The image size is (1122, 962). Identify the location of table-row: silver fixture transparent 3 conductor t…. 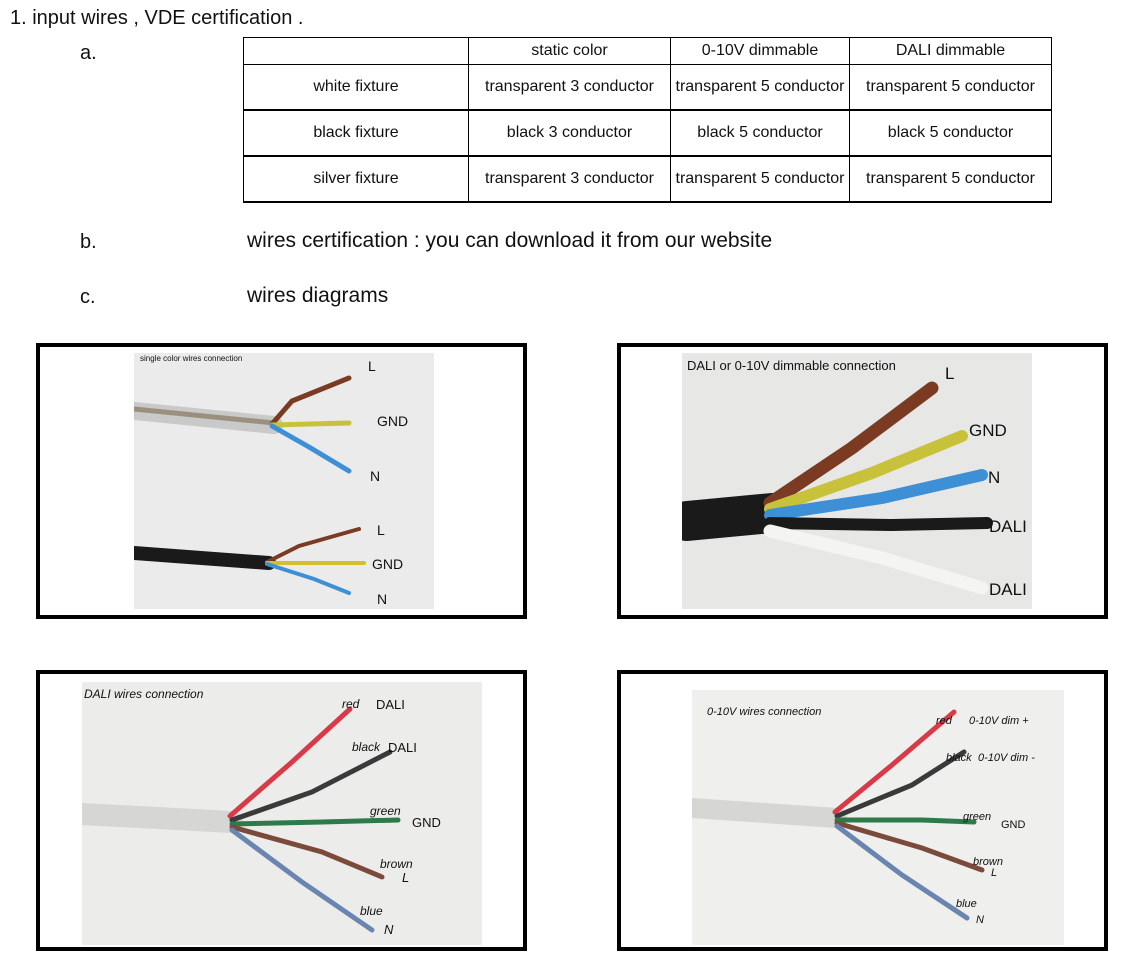
(647, 179).